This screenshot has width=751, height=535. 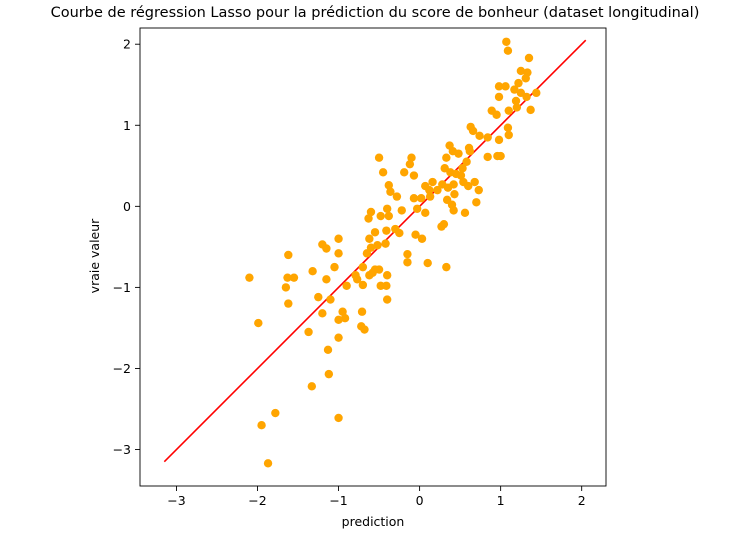 I want to click on y-axis-ticks: −3 −2 −1 0 1 2, so click(x=126, y=247).